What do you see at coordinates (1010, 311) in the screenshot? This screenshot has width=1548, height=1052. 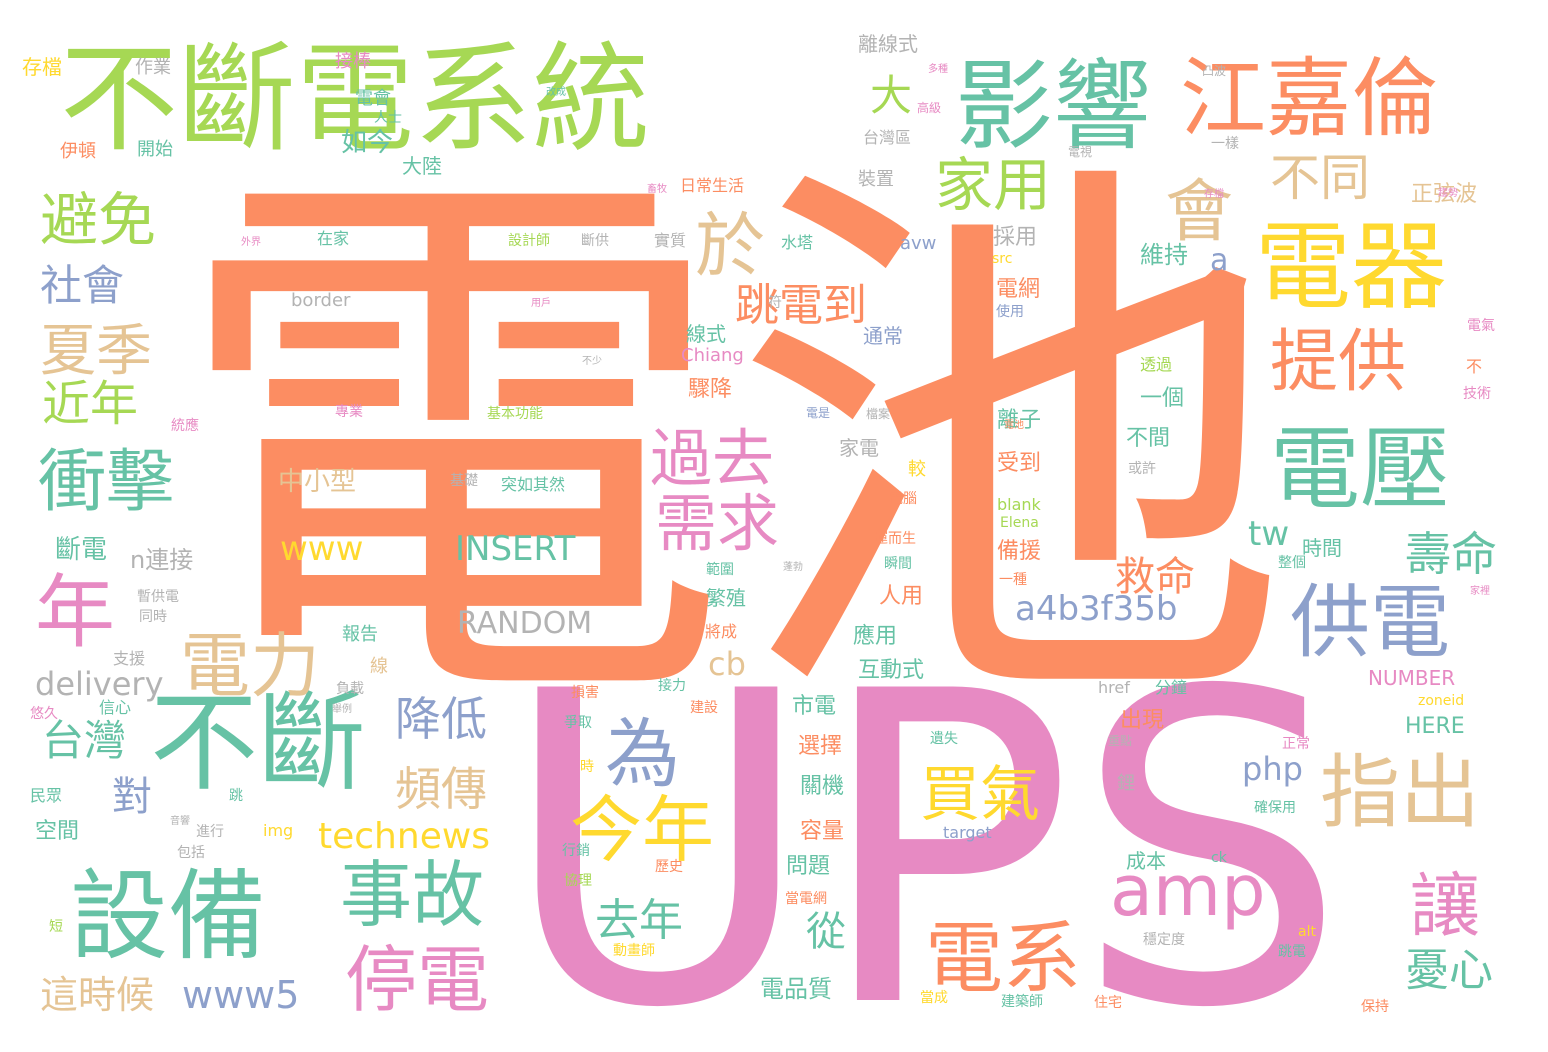 I see `cloud-word: 使用` at bounding box center [1010, 311].